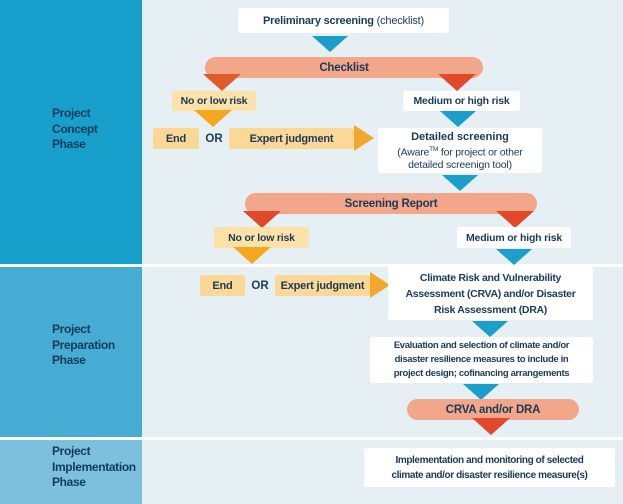 This screenshot has height=504, width=623. What do you see at coordinates (94, 466) in the screenshot?
I see `phase-label-implementation: Project Implementation Phase` at bounding box center [94, 466].